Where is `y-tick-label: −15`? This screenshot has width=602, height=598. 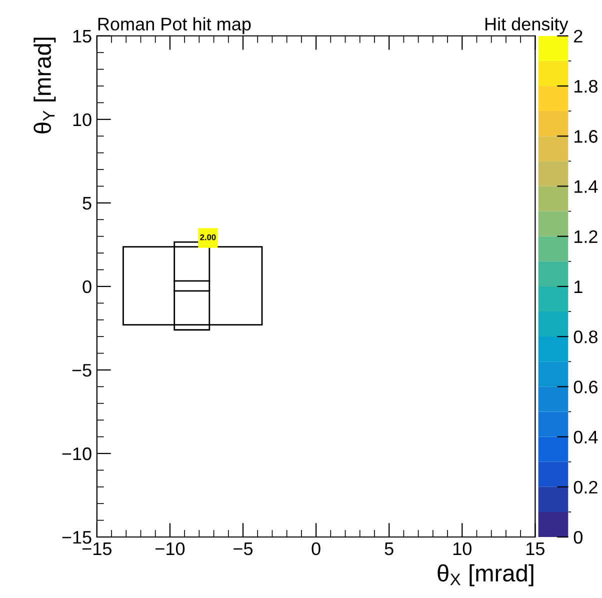
y-tick-label: −15 is located at coordinates (77, 537).